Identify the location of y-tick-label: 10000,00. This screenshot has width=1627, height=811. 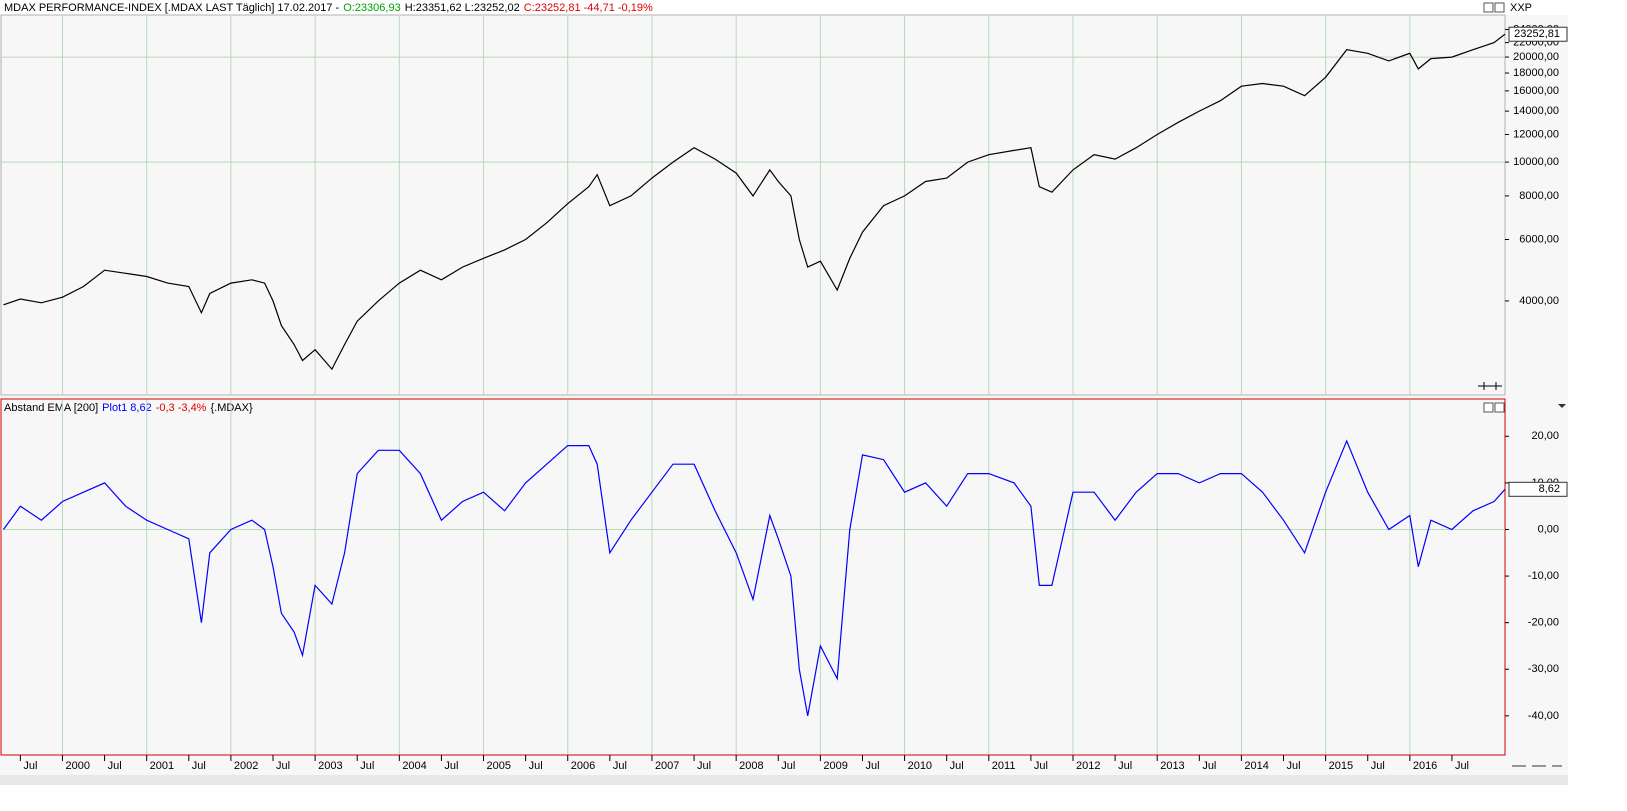
(1536, 162).